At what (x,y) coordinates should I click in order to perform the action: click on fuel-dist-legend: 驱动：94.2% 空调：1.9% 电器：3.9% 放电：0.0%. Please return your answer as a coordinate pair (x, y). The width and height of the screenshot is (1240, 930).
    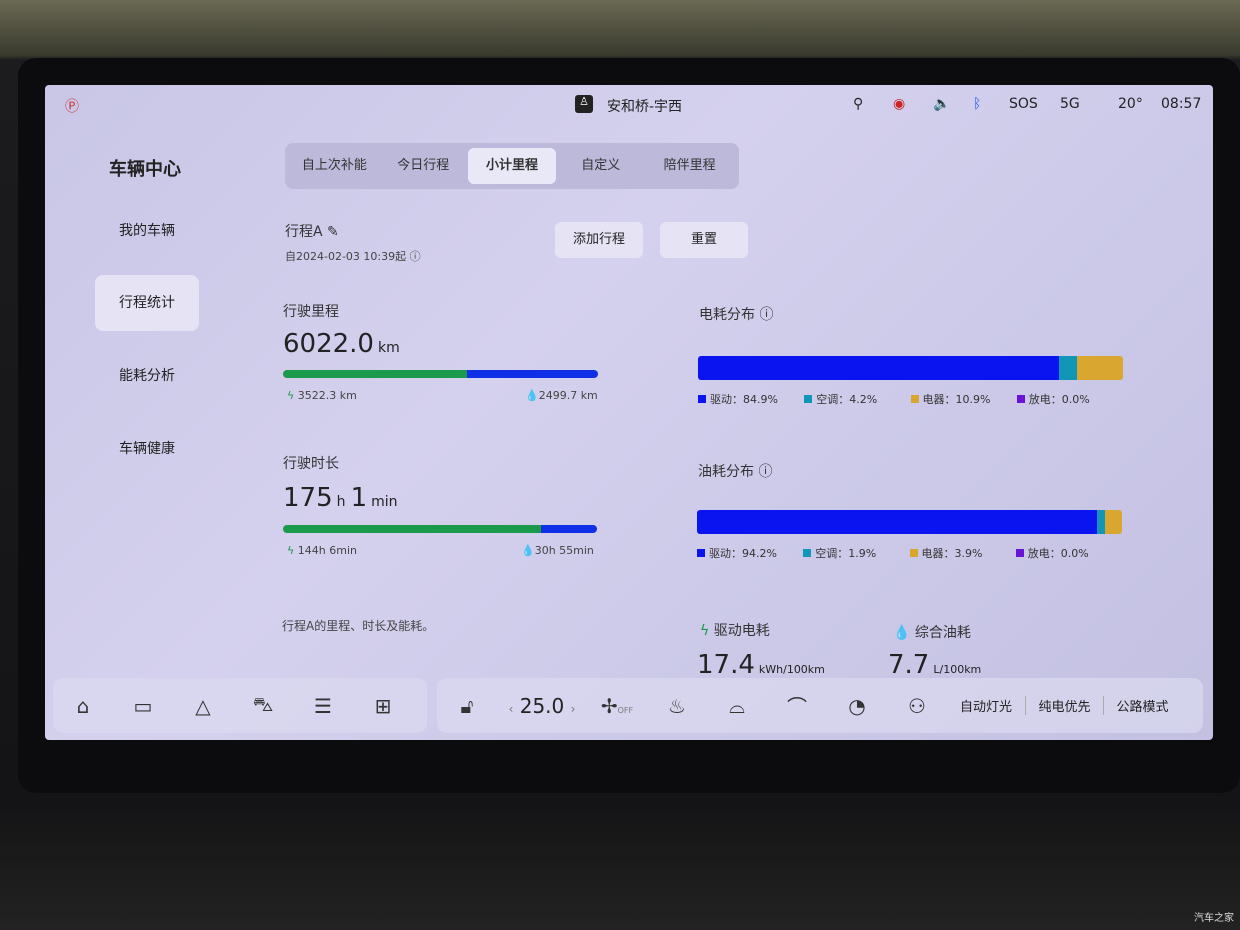
    Looking at the image, I should click on (909, 553).